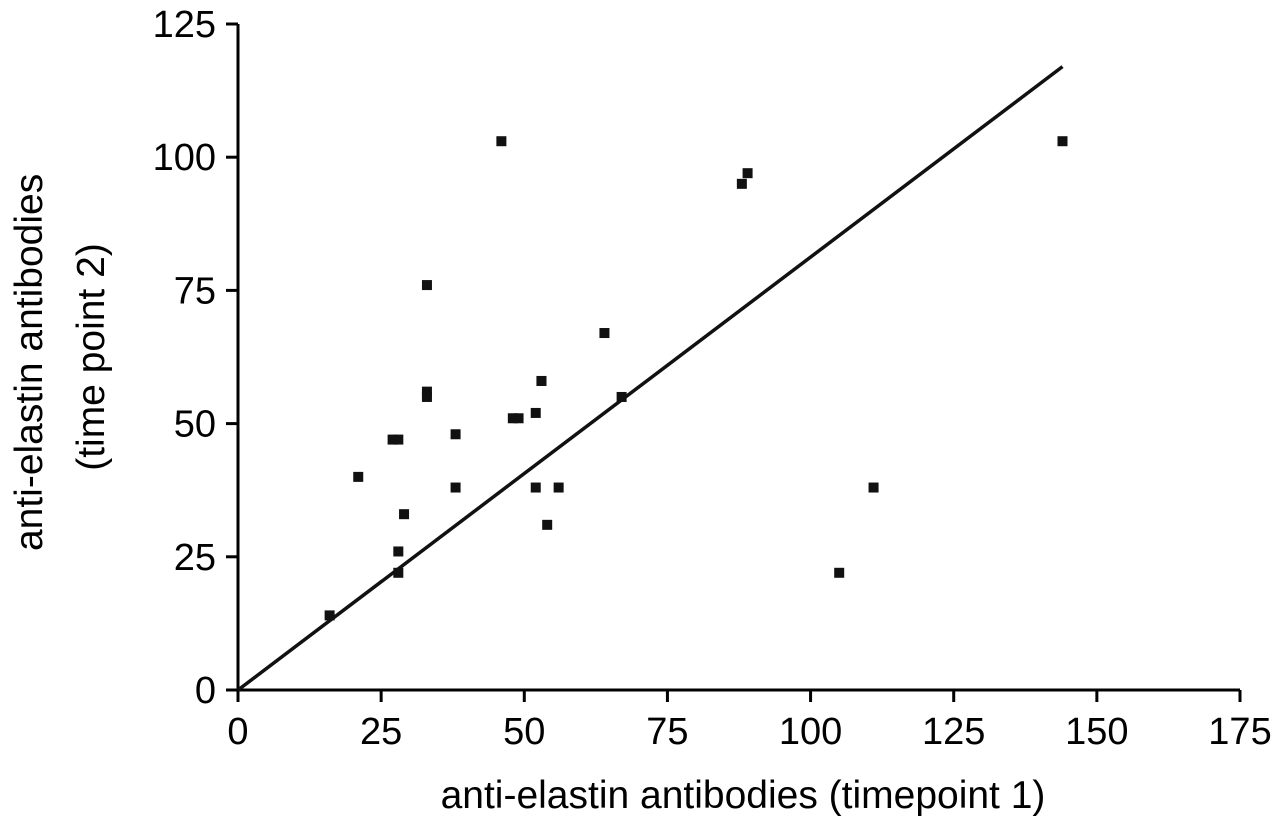  What do you see at coordinates (953, 732) in the screenshot?
I see `x-tick-label: 125` at bounding box center [953, 732].